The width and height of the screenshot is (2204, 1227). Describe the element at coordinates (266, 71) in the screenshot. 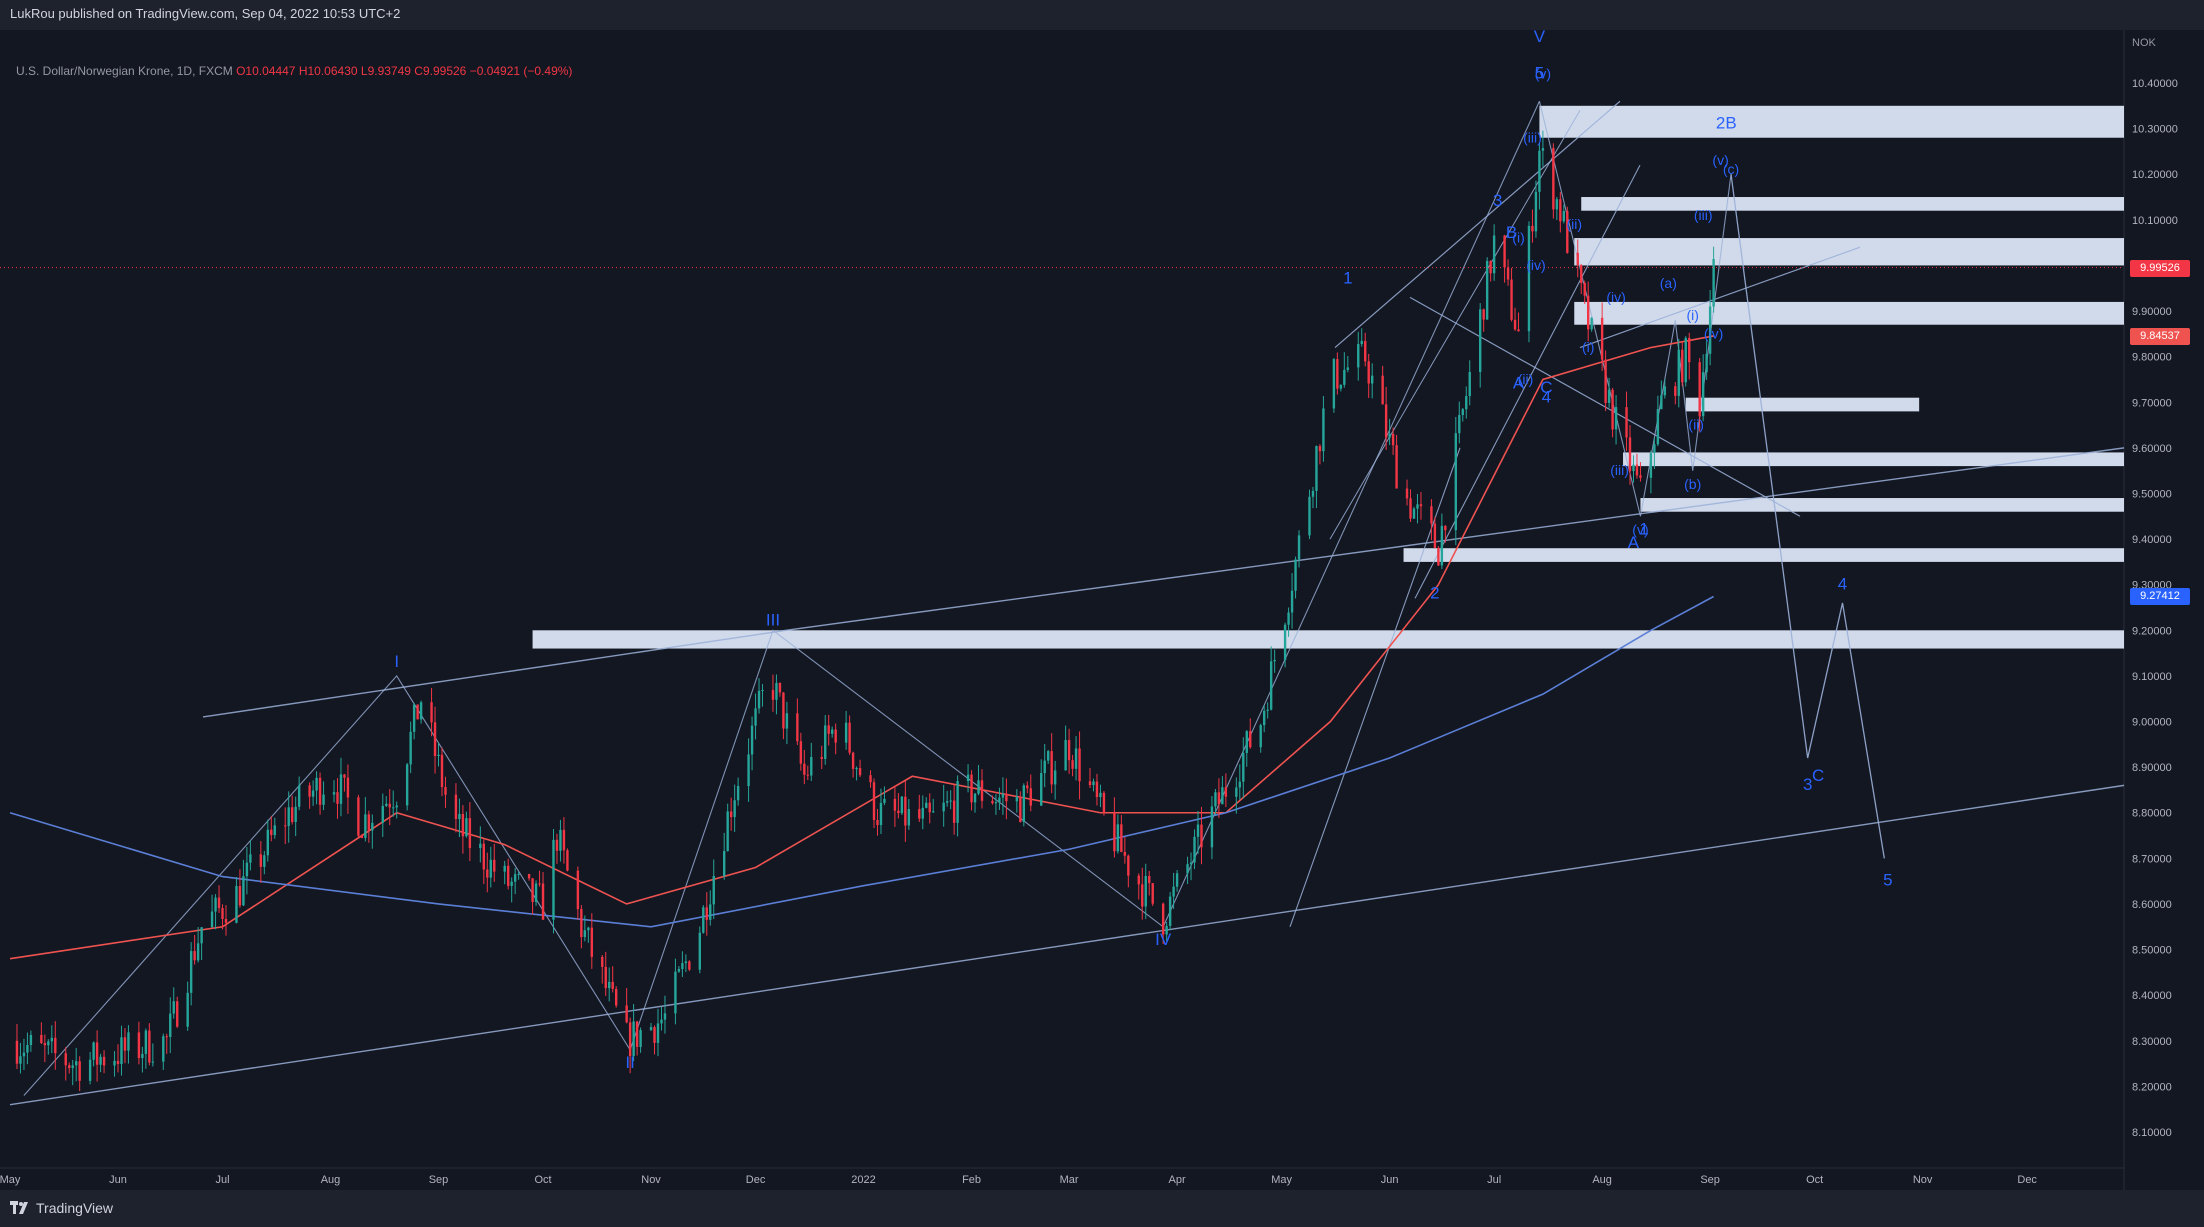

I see `ohlc-open: O10.04447` at that location.